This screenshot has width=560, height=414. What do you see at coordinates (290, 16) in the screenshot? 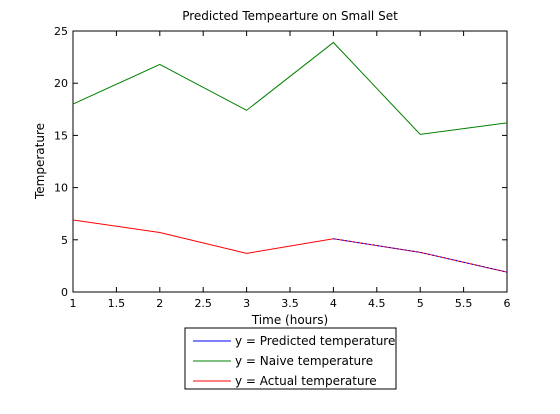
I see `chart-title: Predicted Tempearture on Small Set` at bounding box center [290, 16].